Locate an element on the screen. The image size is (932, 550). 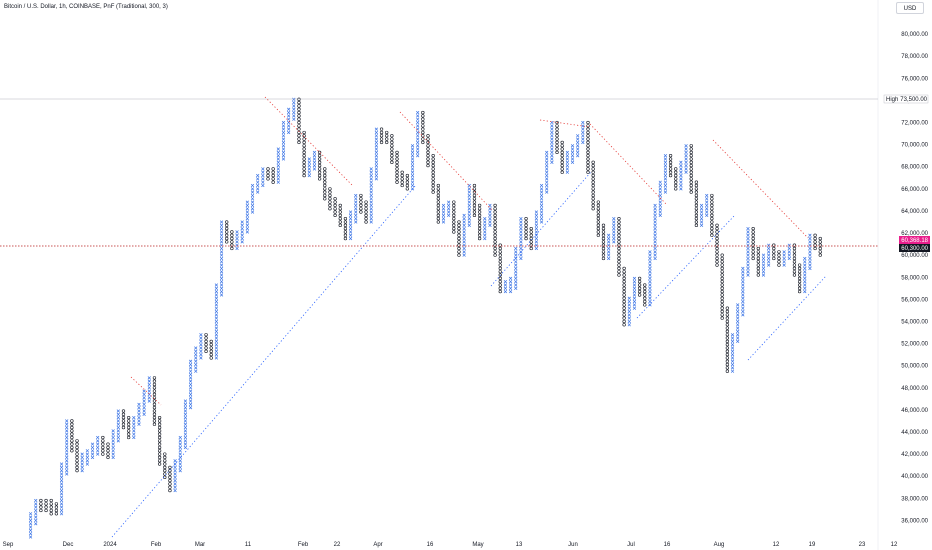
currency-button: USD is located at coordinates (910, 8).